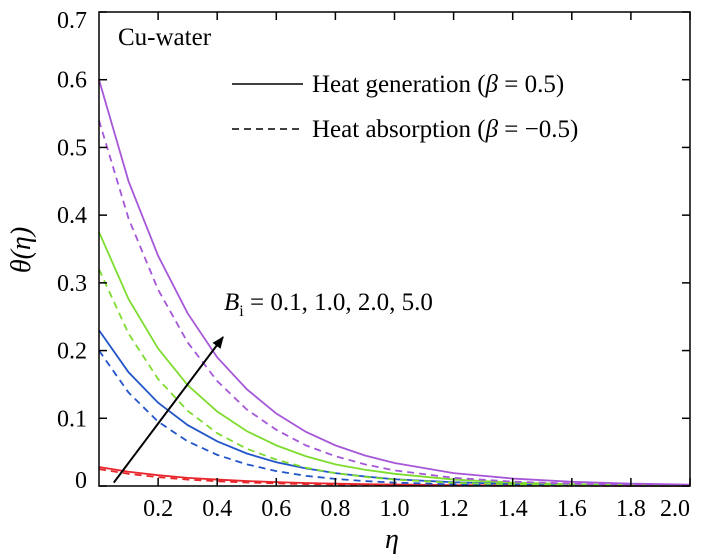 The width and height of the screenshot is (713, 557). What do you see at coordinates (217, 509) in the screenshot?
I see `x-tick-label: 0.4` at bounding box center [217, 509].